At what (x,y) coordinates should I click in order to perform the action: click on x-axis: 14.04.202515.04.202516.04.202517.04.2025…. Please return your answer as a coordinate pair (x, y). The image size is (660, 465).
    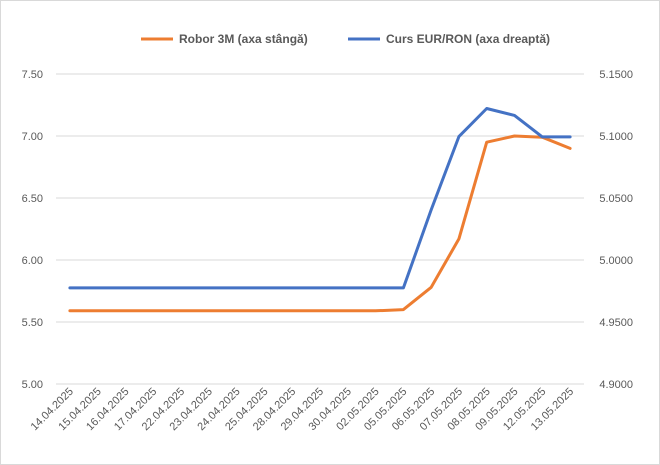
    Looking at the image, I should click on (303, 409).